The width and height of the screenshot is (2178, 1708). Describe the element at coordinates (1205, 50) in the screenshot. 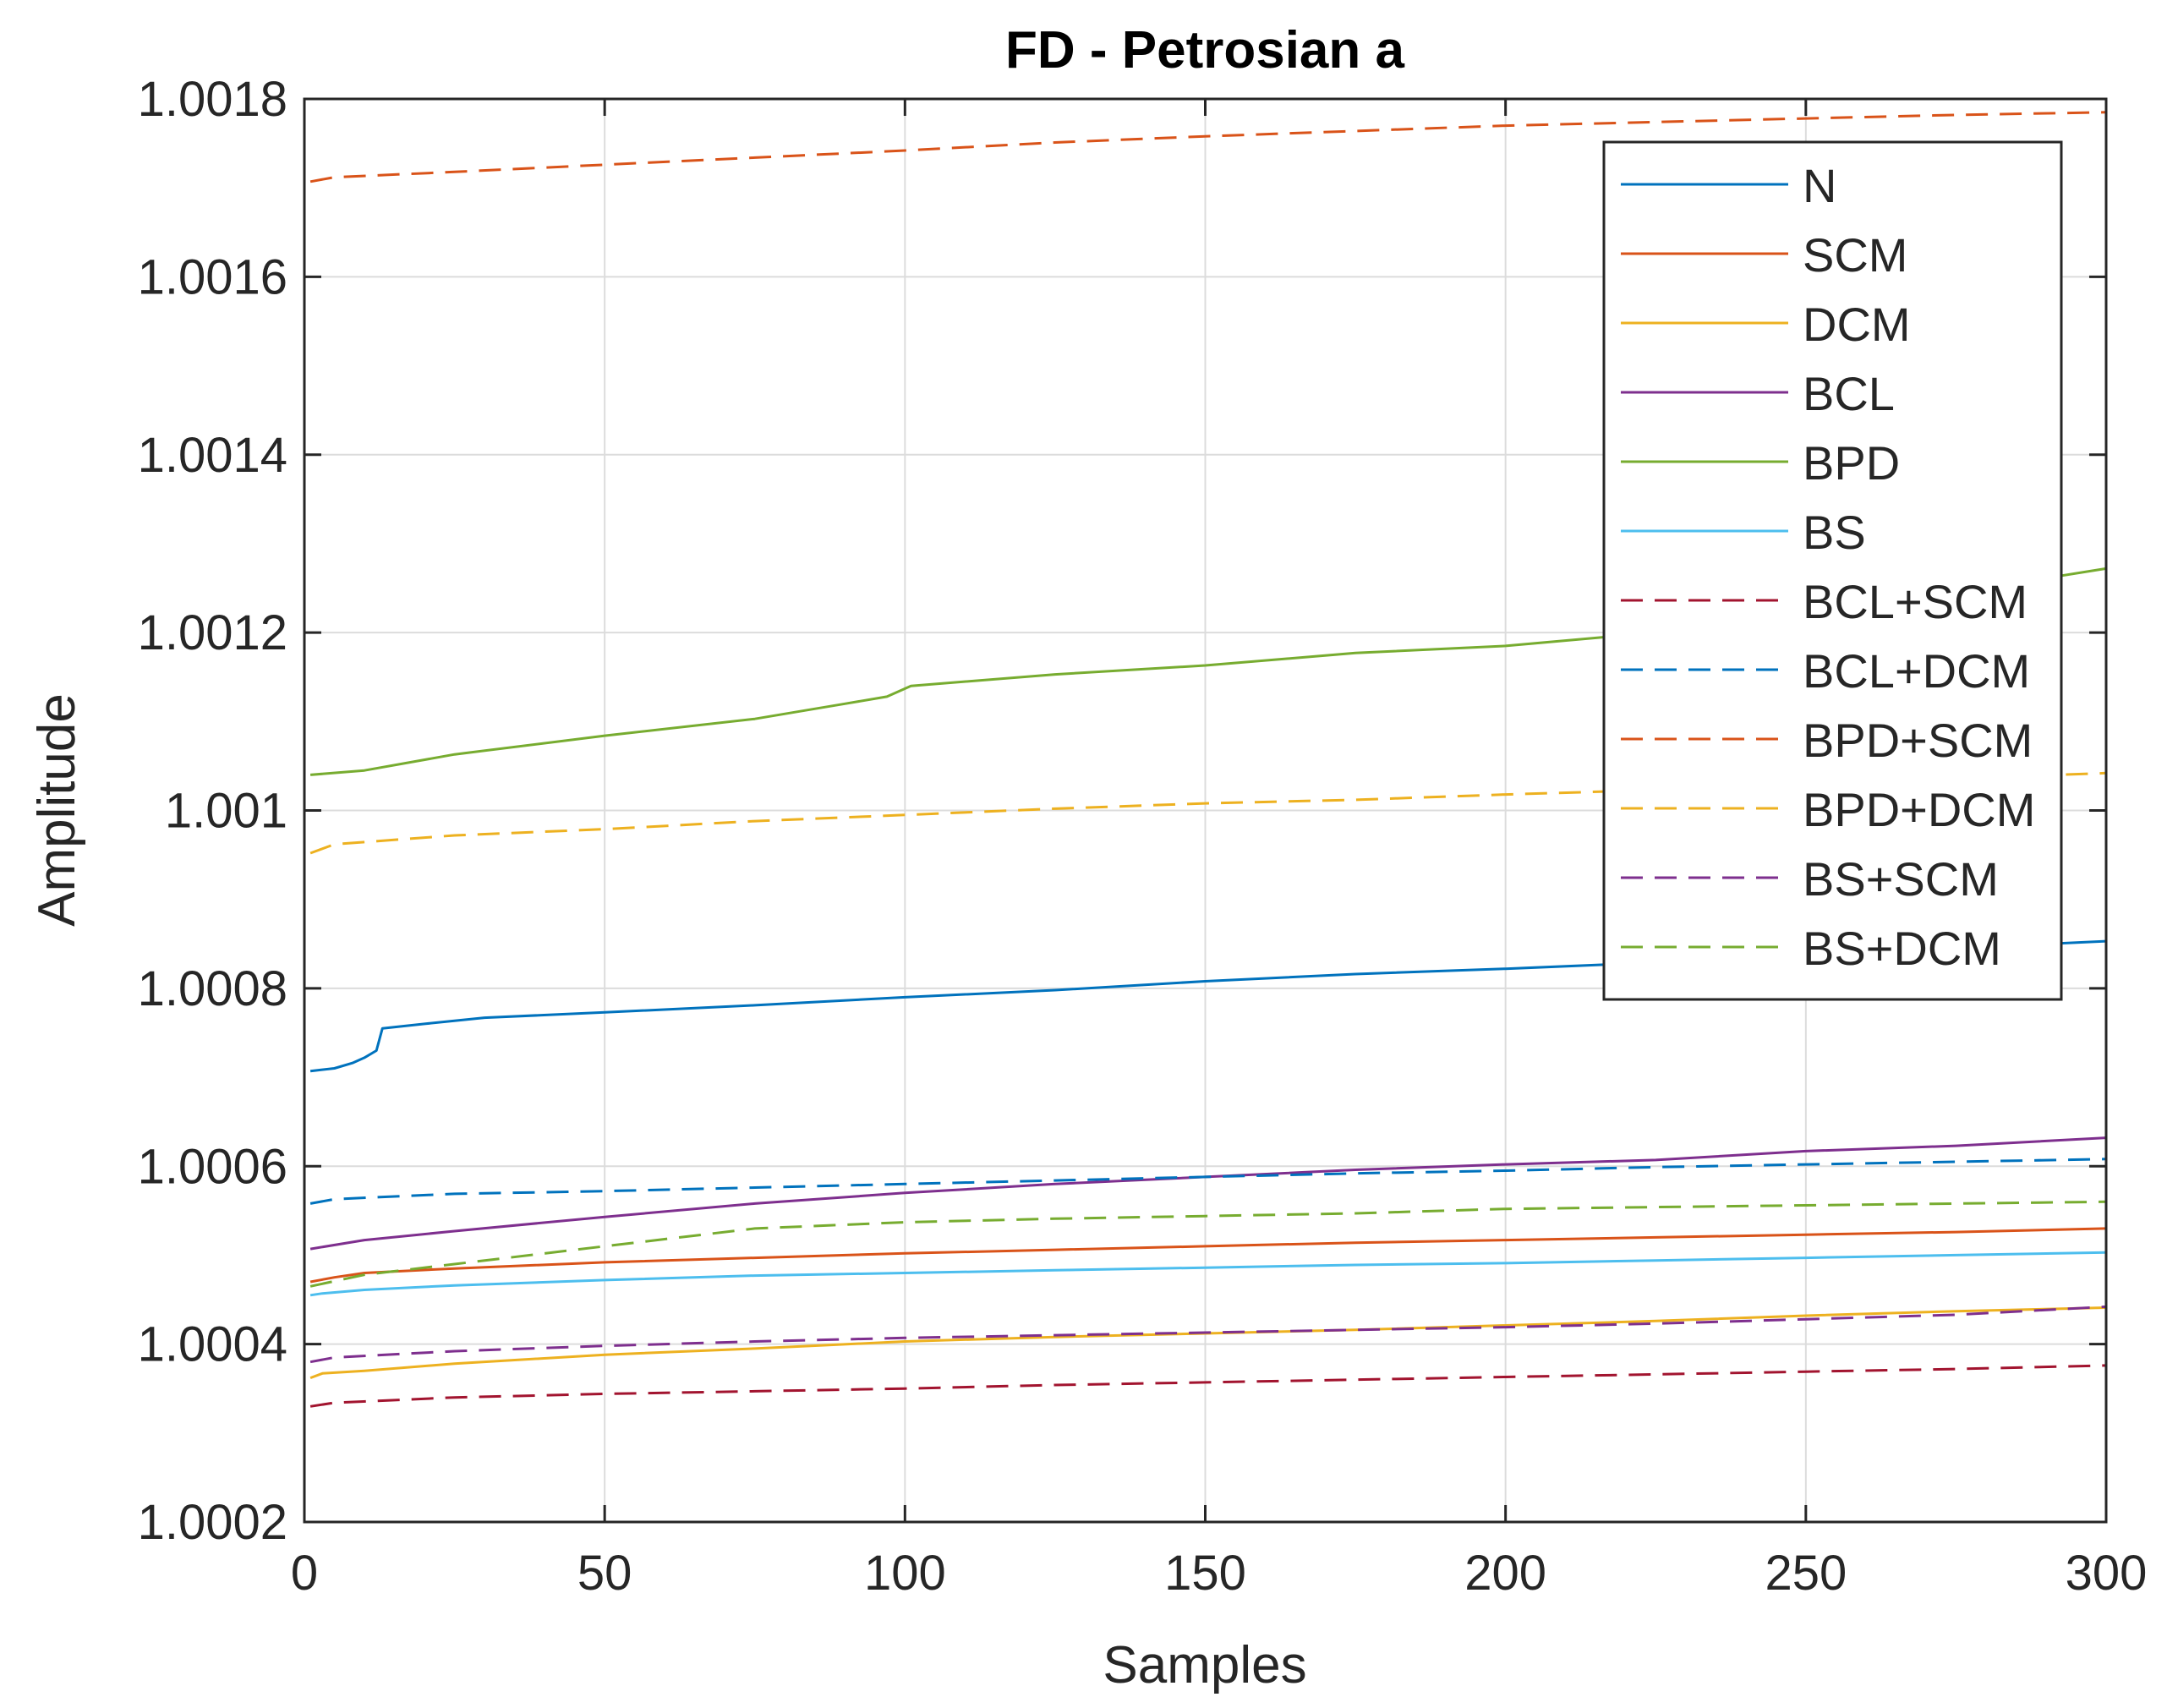

I see `chart-title: FD - Petrosian a` at that location.